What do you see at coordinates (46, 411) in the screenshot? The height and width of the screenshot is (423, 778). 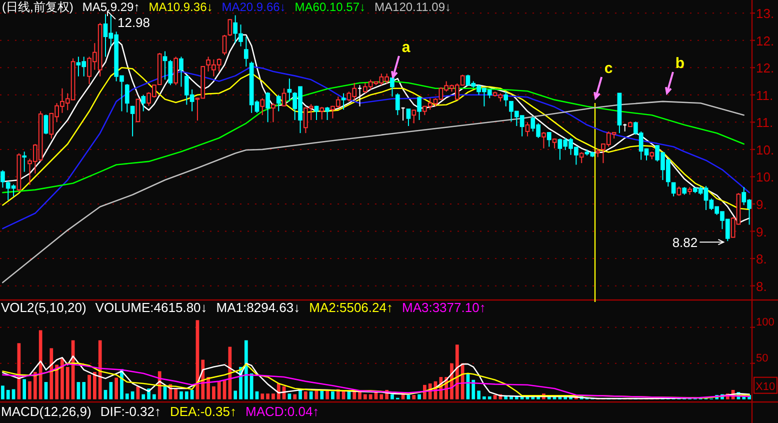 I see `text: MACD(12,26,9)` at bounding box center [46, 411].